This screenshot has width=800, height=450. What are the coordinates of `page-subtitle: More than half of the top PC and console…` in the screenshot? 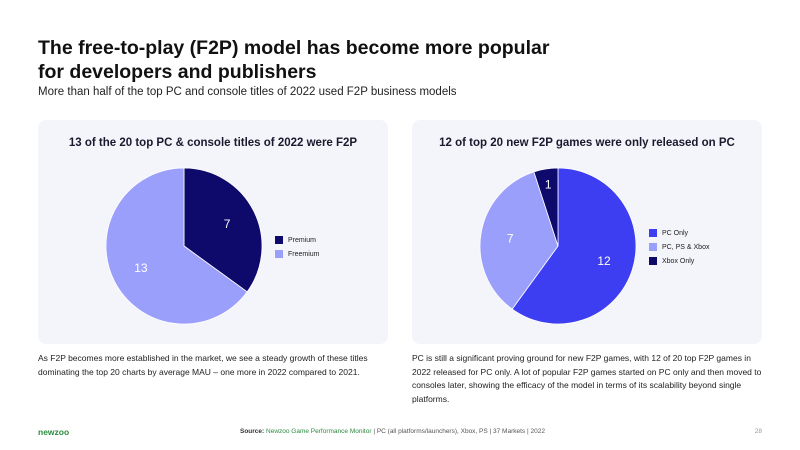 It's located at (247, 92).